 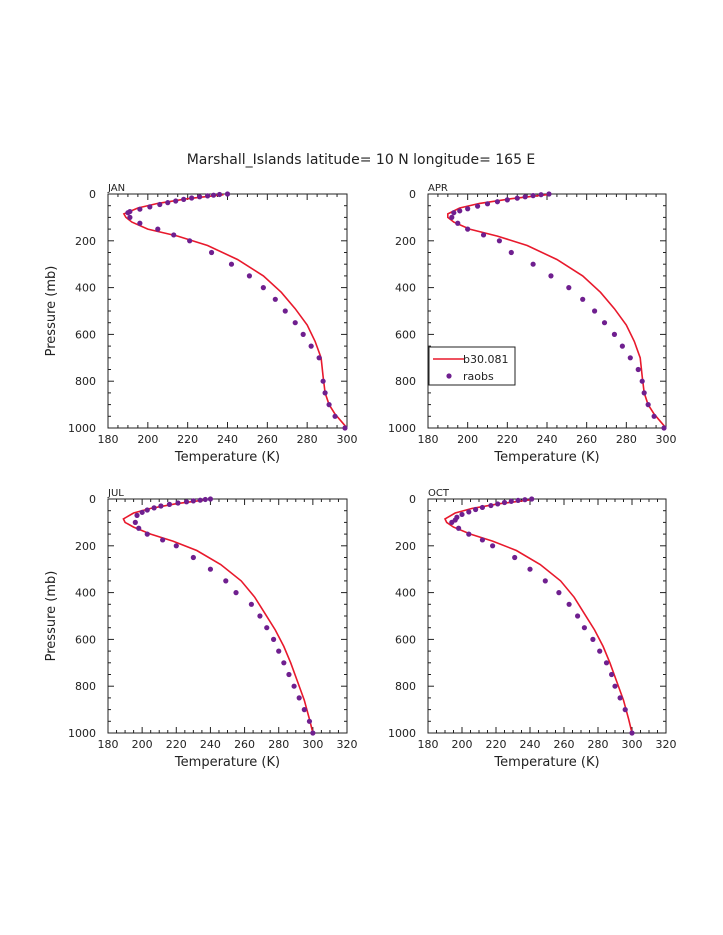 What do you see at coordinates (210, 744) in the screenshot?
I see `x-tick-label: 240` at bounding box center [210, 744].